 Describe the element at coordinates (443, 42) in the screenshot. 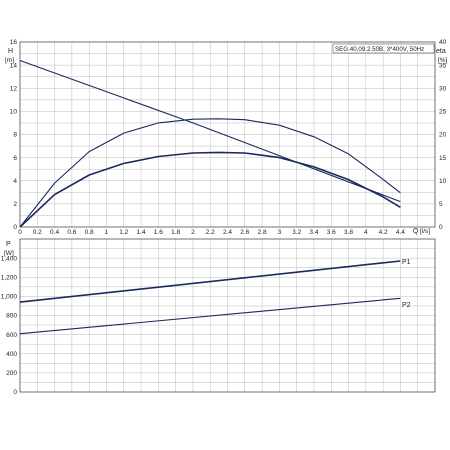

I see `efficiency-tick-label: 40` at that location.